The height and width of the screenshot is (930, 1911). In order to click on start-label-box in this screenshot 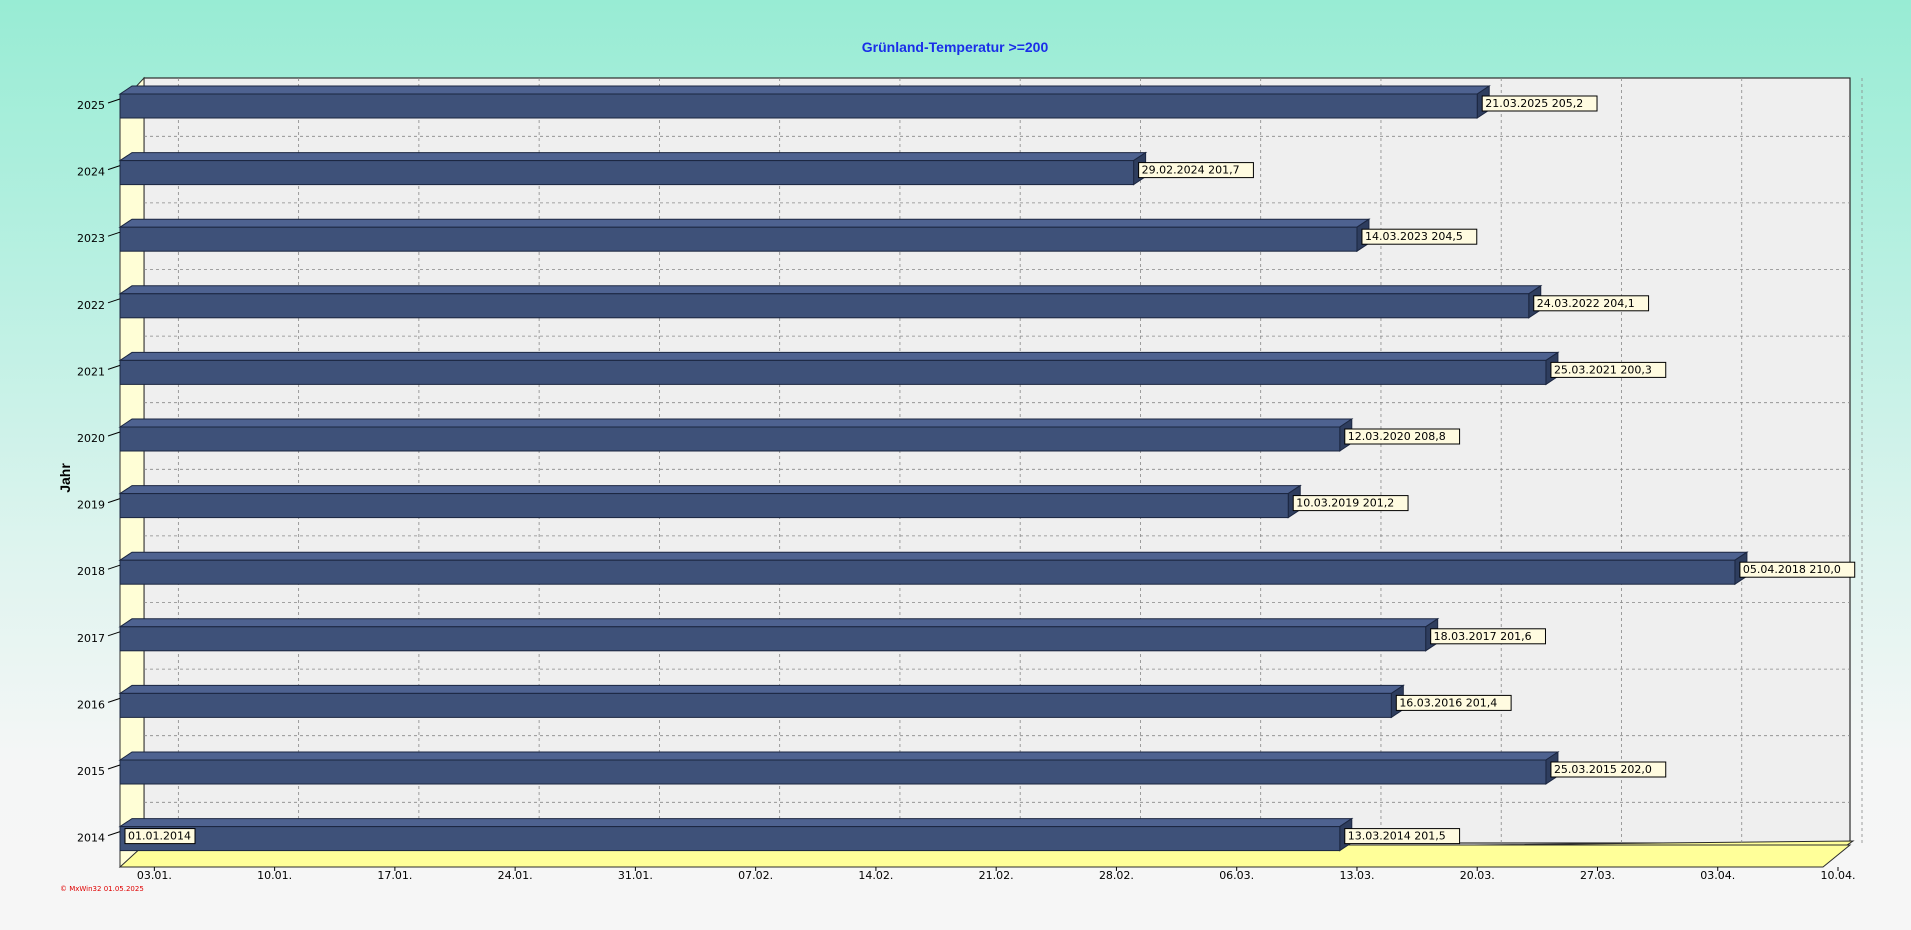, I will do `click(160, 836)`.